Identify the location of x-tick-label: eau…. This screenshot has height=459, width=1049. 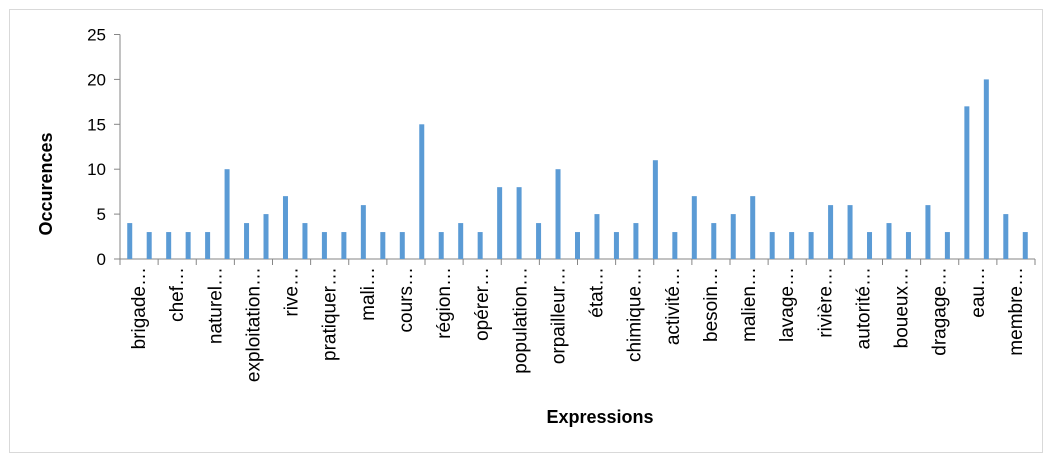
(978, 292).